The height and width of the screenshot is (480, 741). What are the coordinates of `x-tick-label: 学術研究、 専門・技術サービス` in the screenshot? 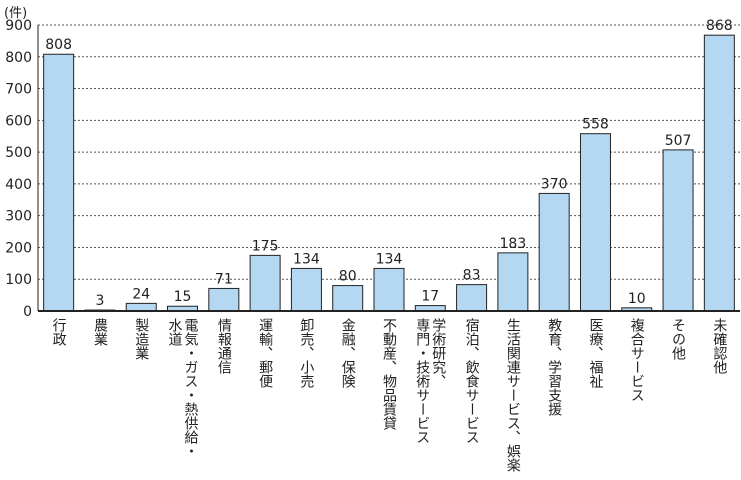 It's located at (430, 381).